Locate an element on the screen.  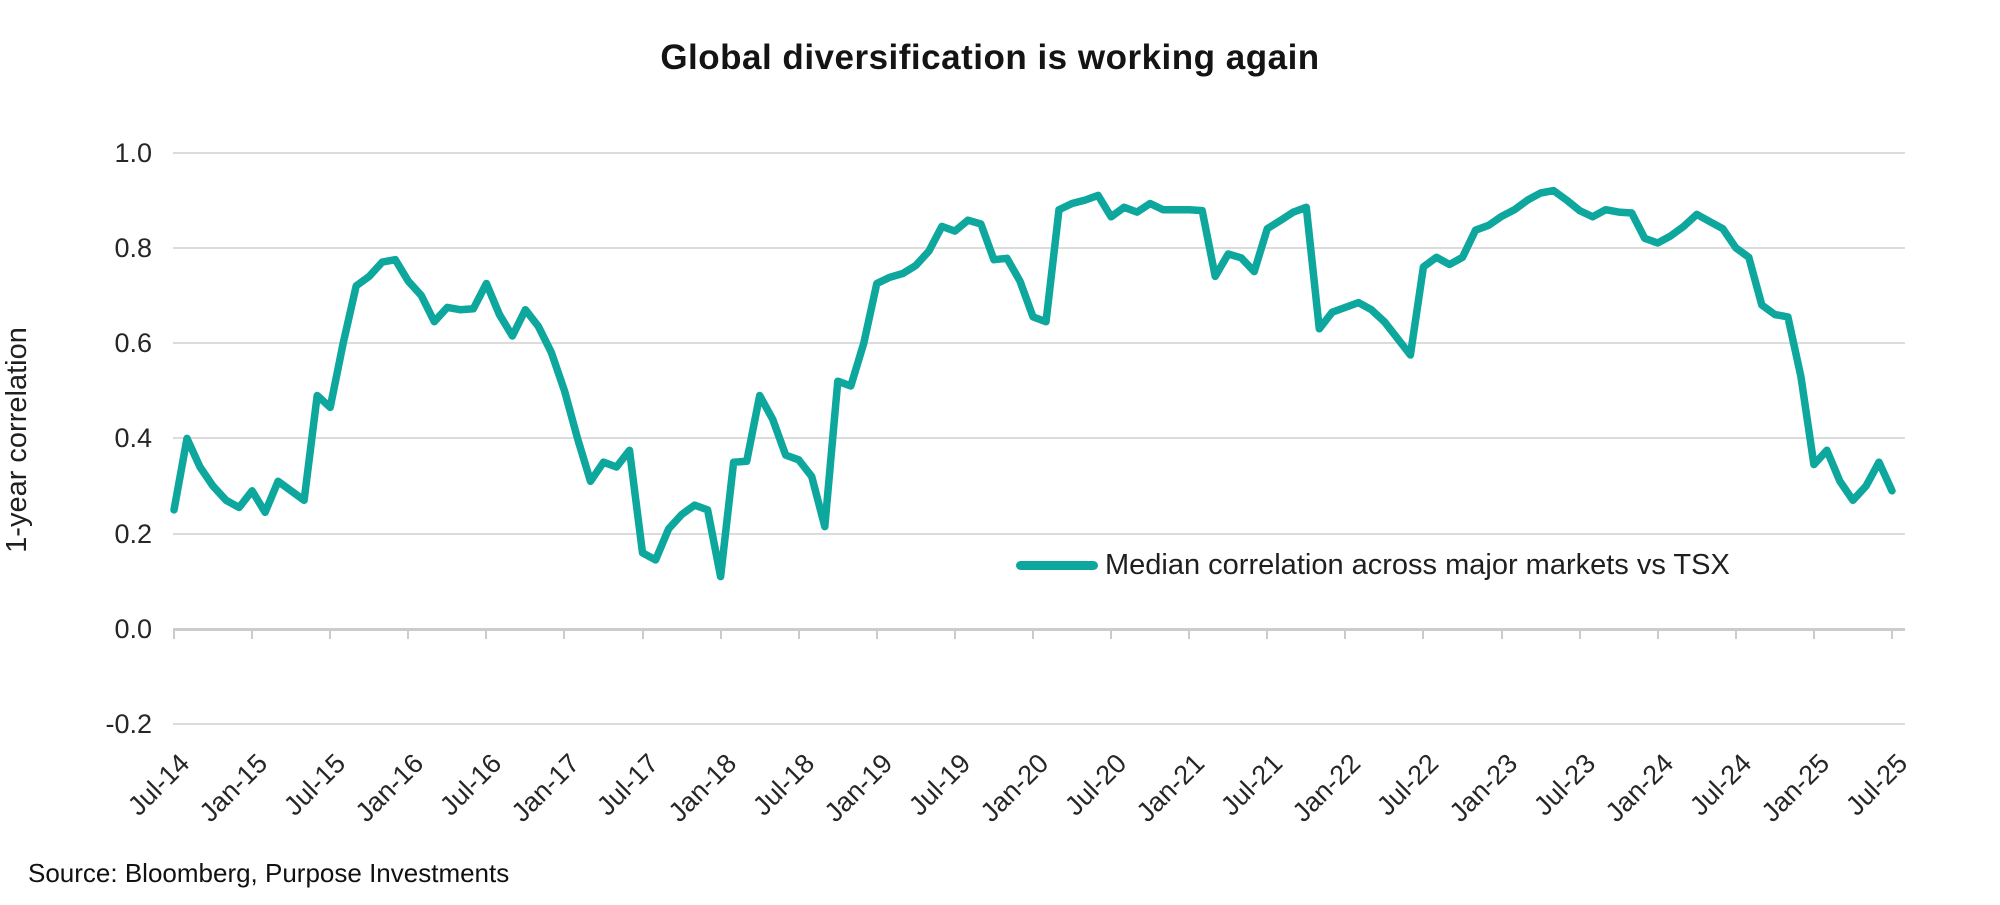
x-axis-line is located at coordinates (1039, 629).